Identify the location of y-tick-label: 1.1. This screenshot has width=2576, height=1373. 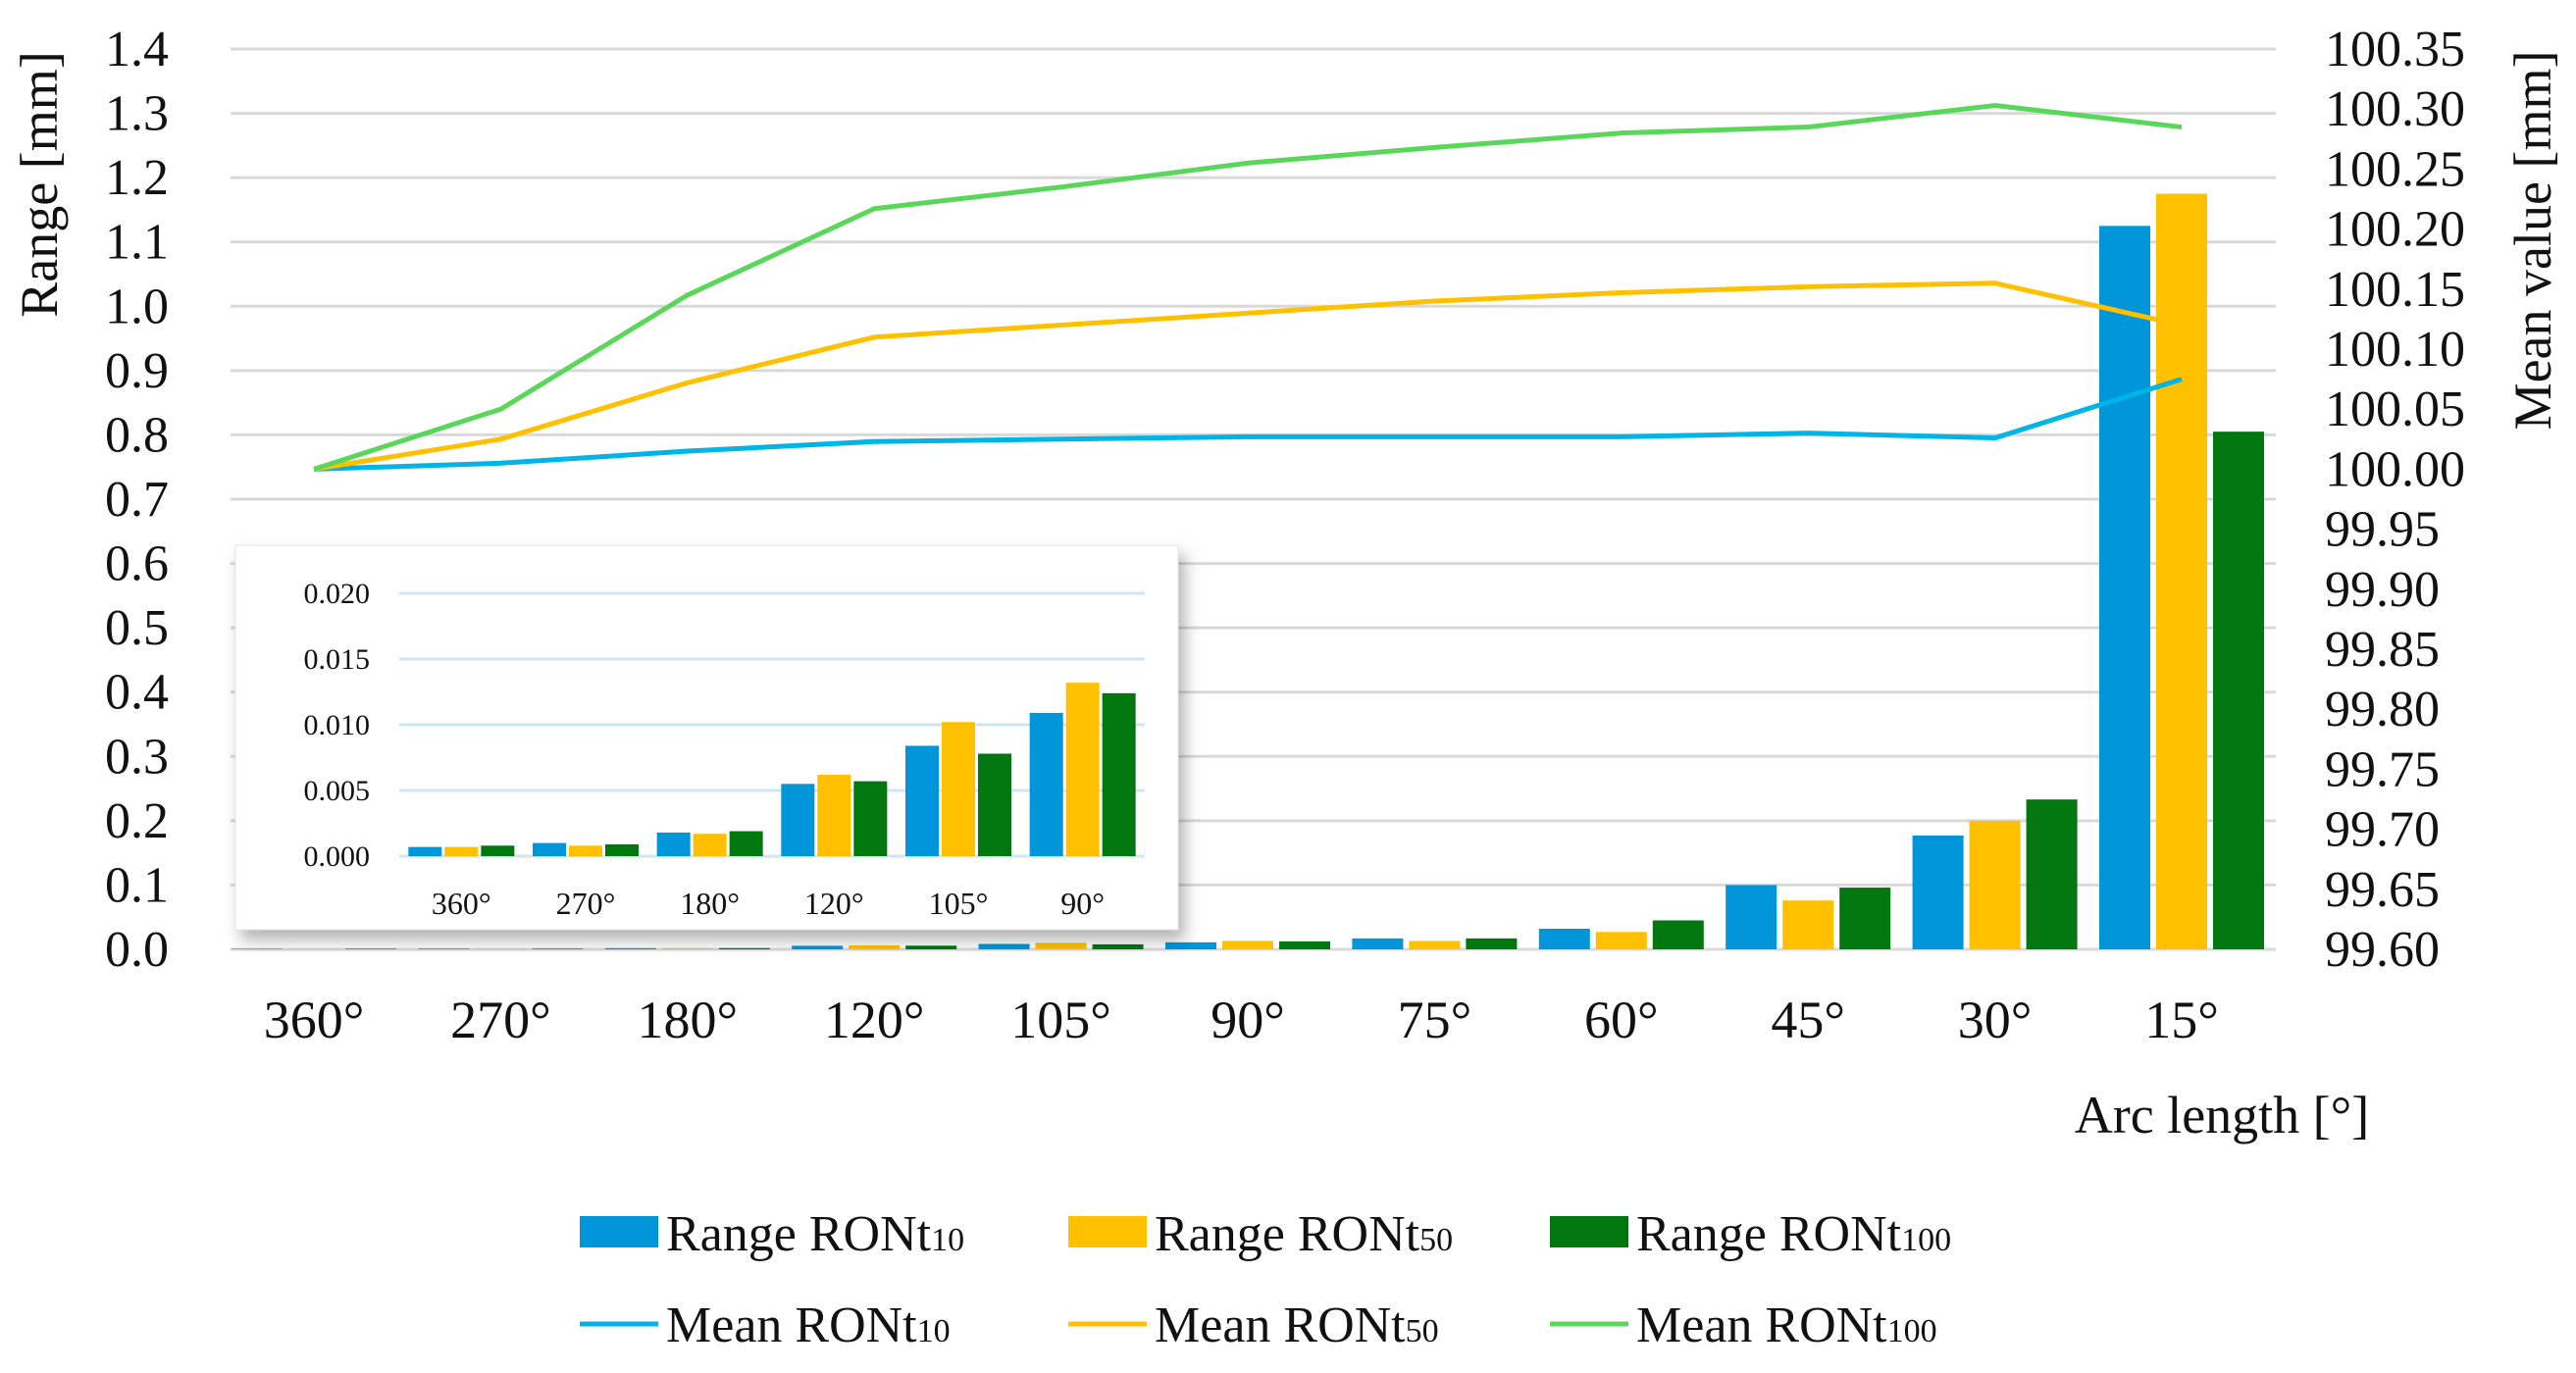
(137, 243).